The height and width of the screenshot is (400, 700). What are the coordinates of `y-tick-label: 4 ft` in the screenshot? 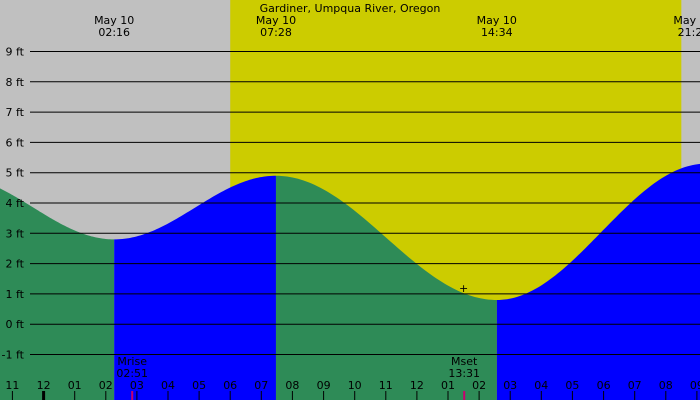 It's located at (15, 203).